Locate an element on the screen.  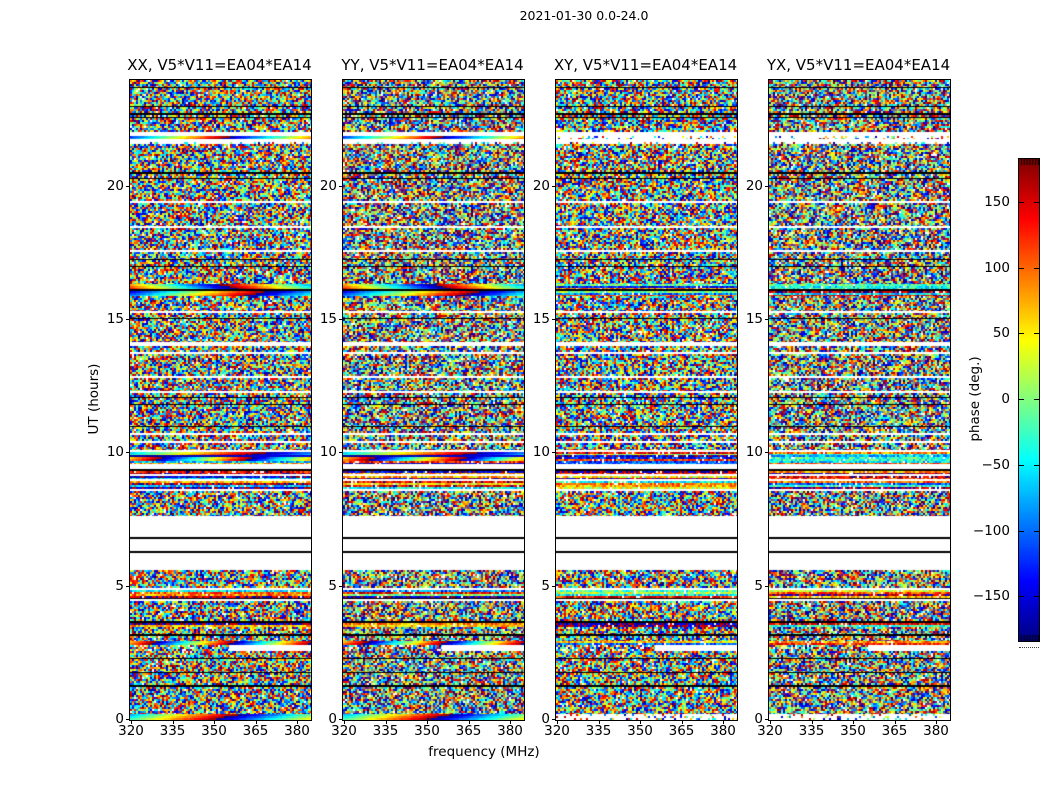
colorbar is located at coordinates (1029, 400).